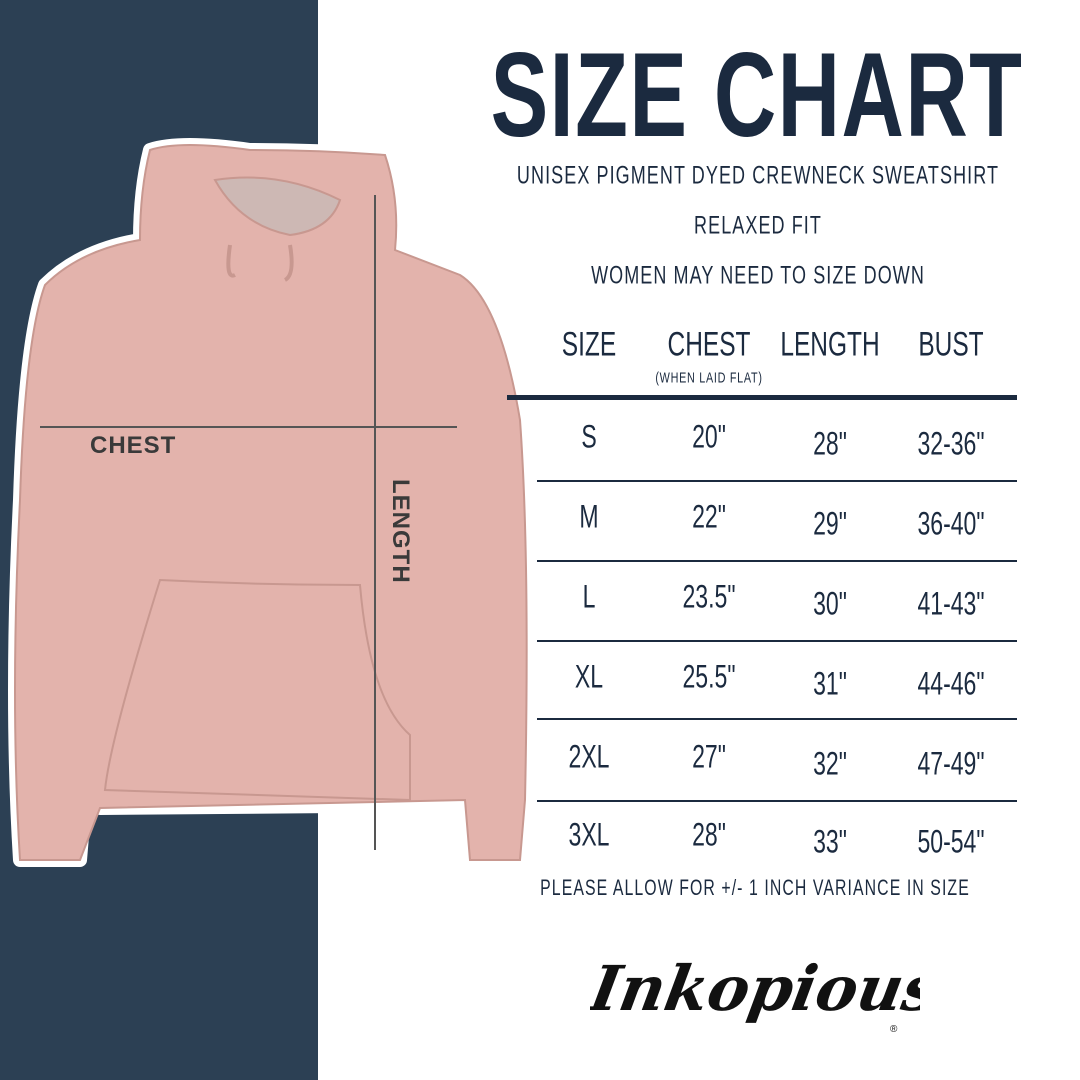 This screenshot has width=1080, height=1080. I want to click on header-size: SIZE, so click(589, 344).